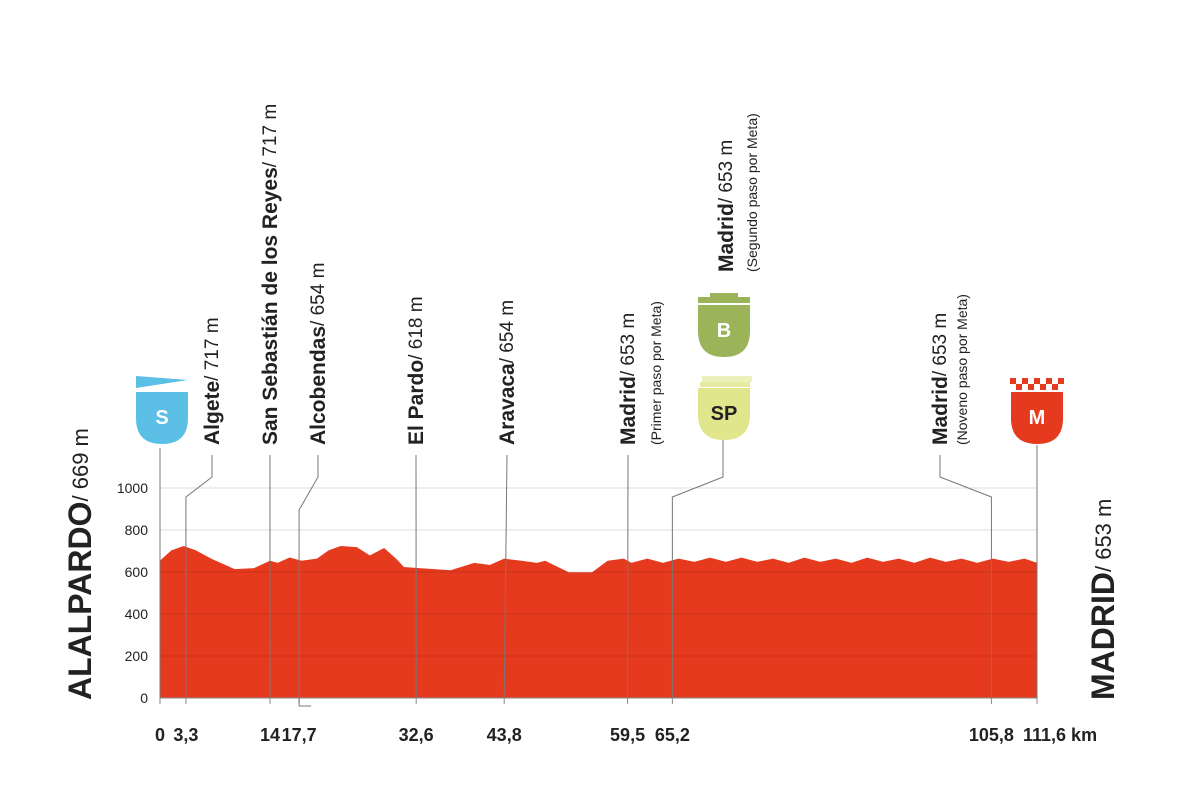 The height and width of the screenshot is (796, 1200). Describe the element at coordinates (598, 622) in the screenshot. I see `area-fill` at that location.